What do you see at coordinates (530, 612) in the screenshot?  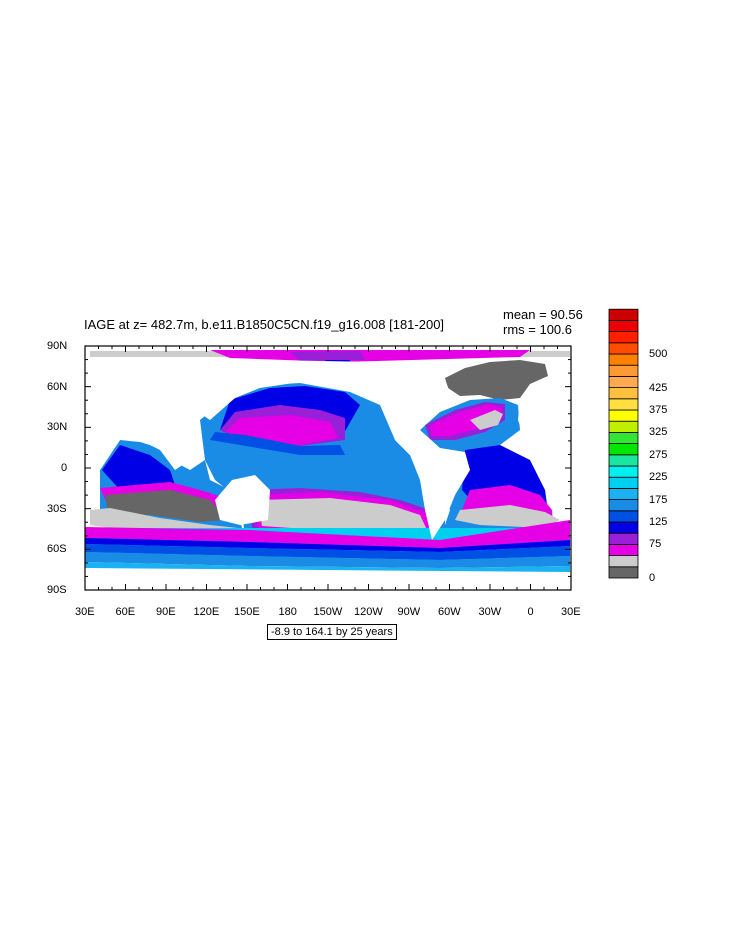 I see `lon-tick-label: 0` at bounding box center [530, 612].